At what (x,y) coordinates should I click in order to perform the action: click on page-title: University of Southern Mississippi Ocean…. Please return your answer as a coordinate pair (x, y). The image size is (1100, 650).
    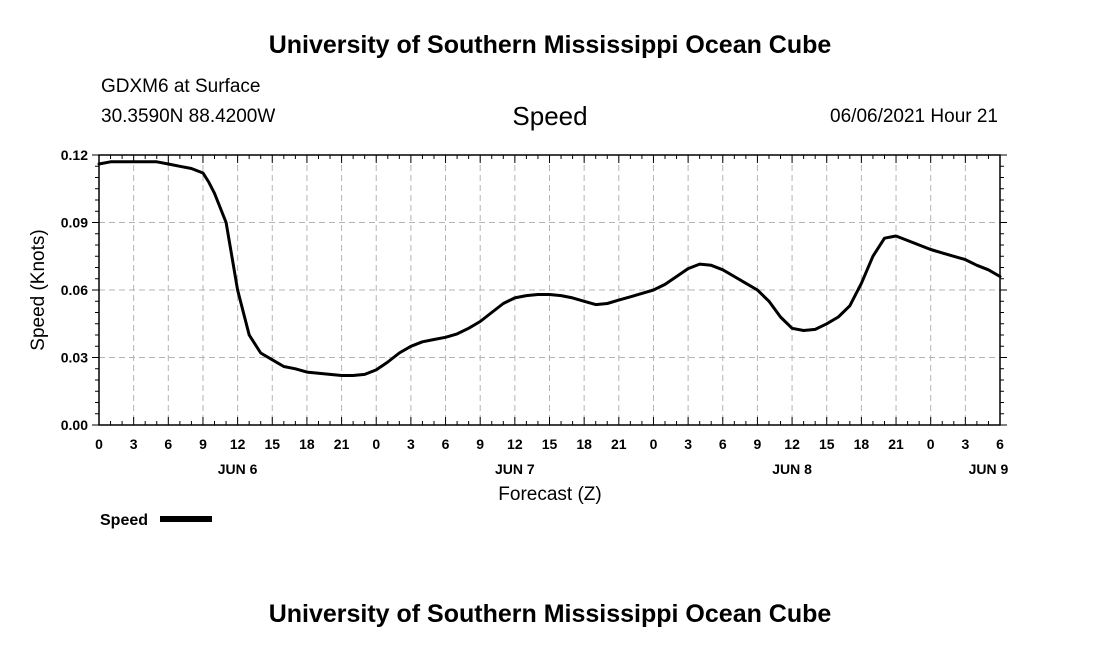
    Looking at the image, I should click on (550, 45).